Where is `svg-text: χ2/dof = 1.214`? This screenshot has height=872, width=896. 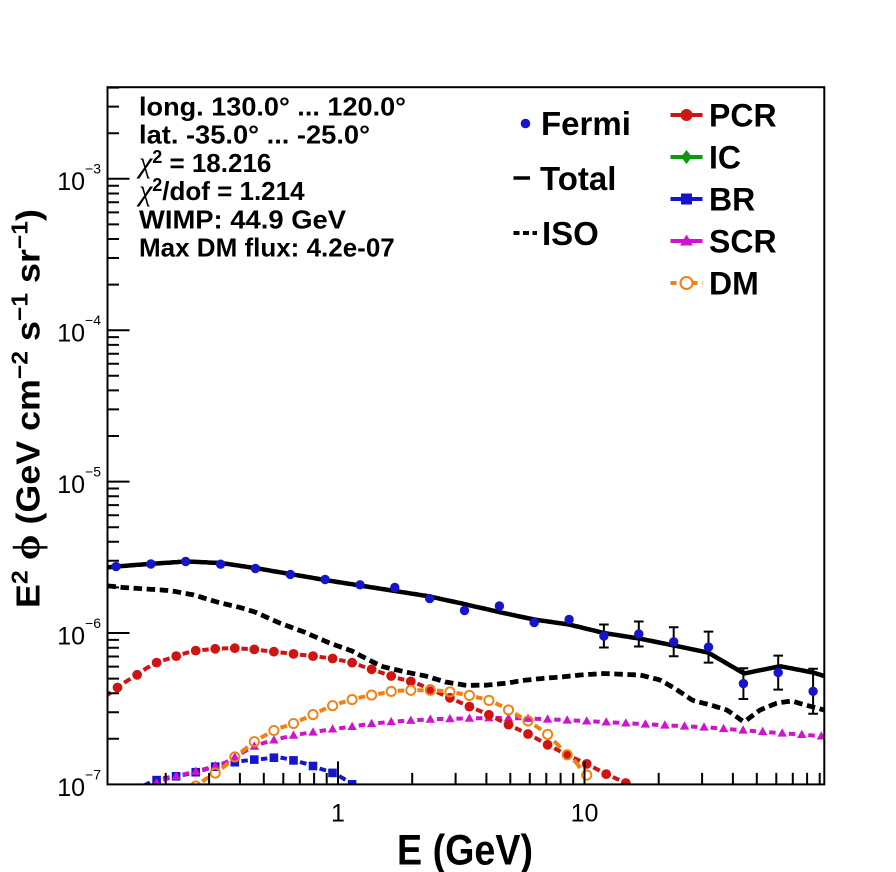
svg-text: χ2/dof = 1.214 is located at coordinates (220, 190).